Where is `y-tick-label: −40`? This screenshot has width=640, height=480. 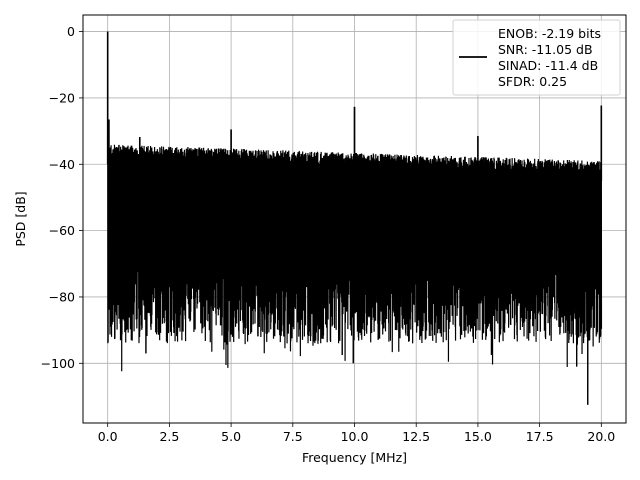
y-tick-label: −40 is located at coordinates (62, 164).